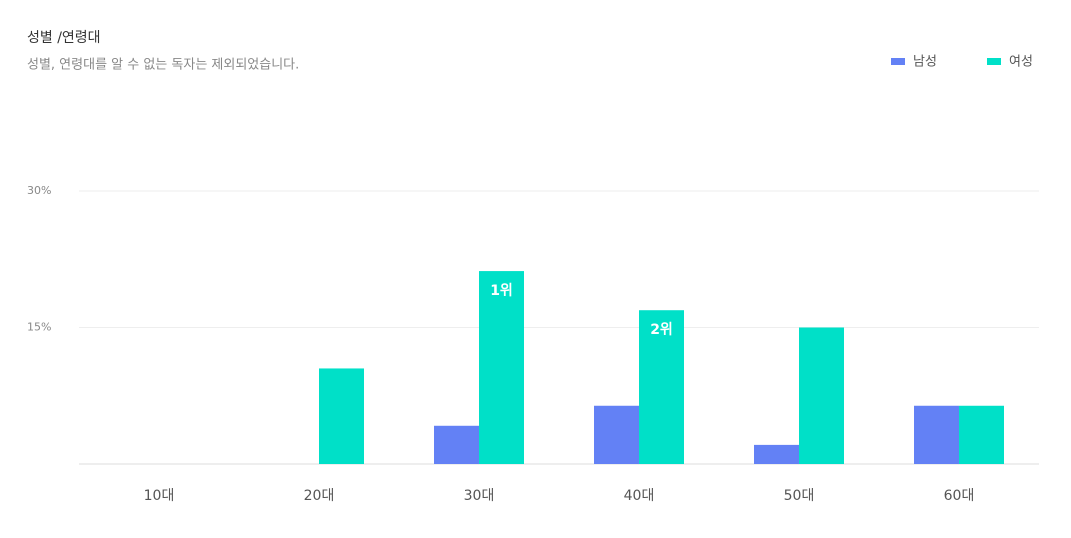 The width and height of the screenshot is (1071, 538). I want to click on rank-label: 2위, so click(661, 330).